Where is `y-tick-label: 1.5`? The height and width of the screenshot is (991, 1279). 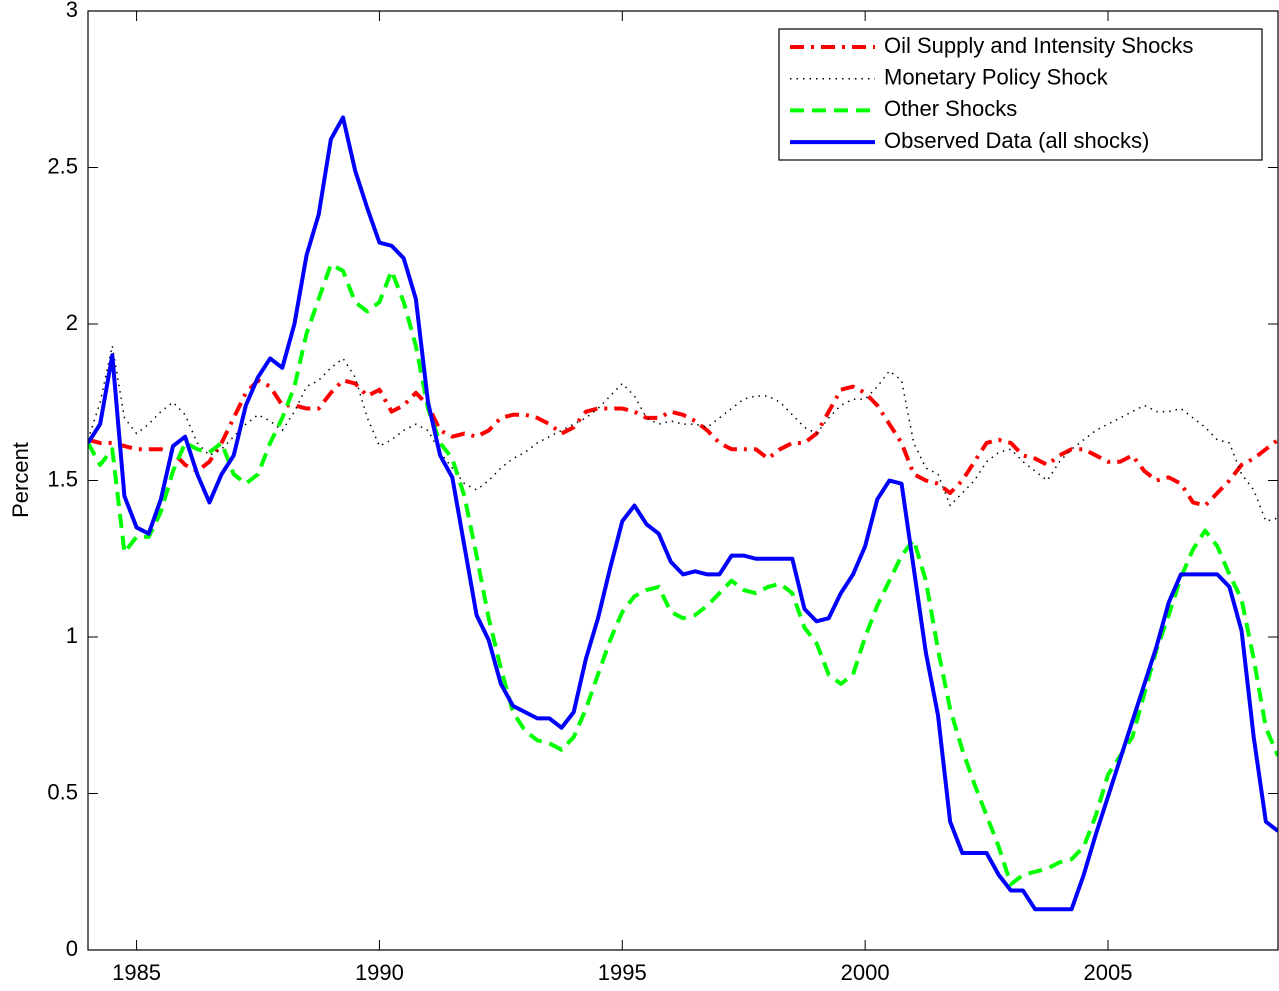 y-tick-label: 1.5 is located at coordinates (62, 478).